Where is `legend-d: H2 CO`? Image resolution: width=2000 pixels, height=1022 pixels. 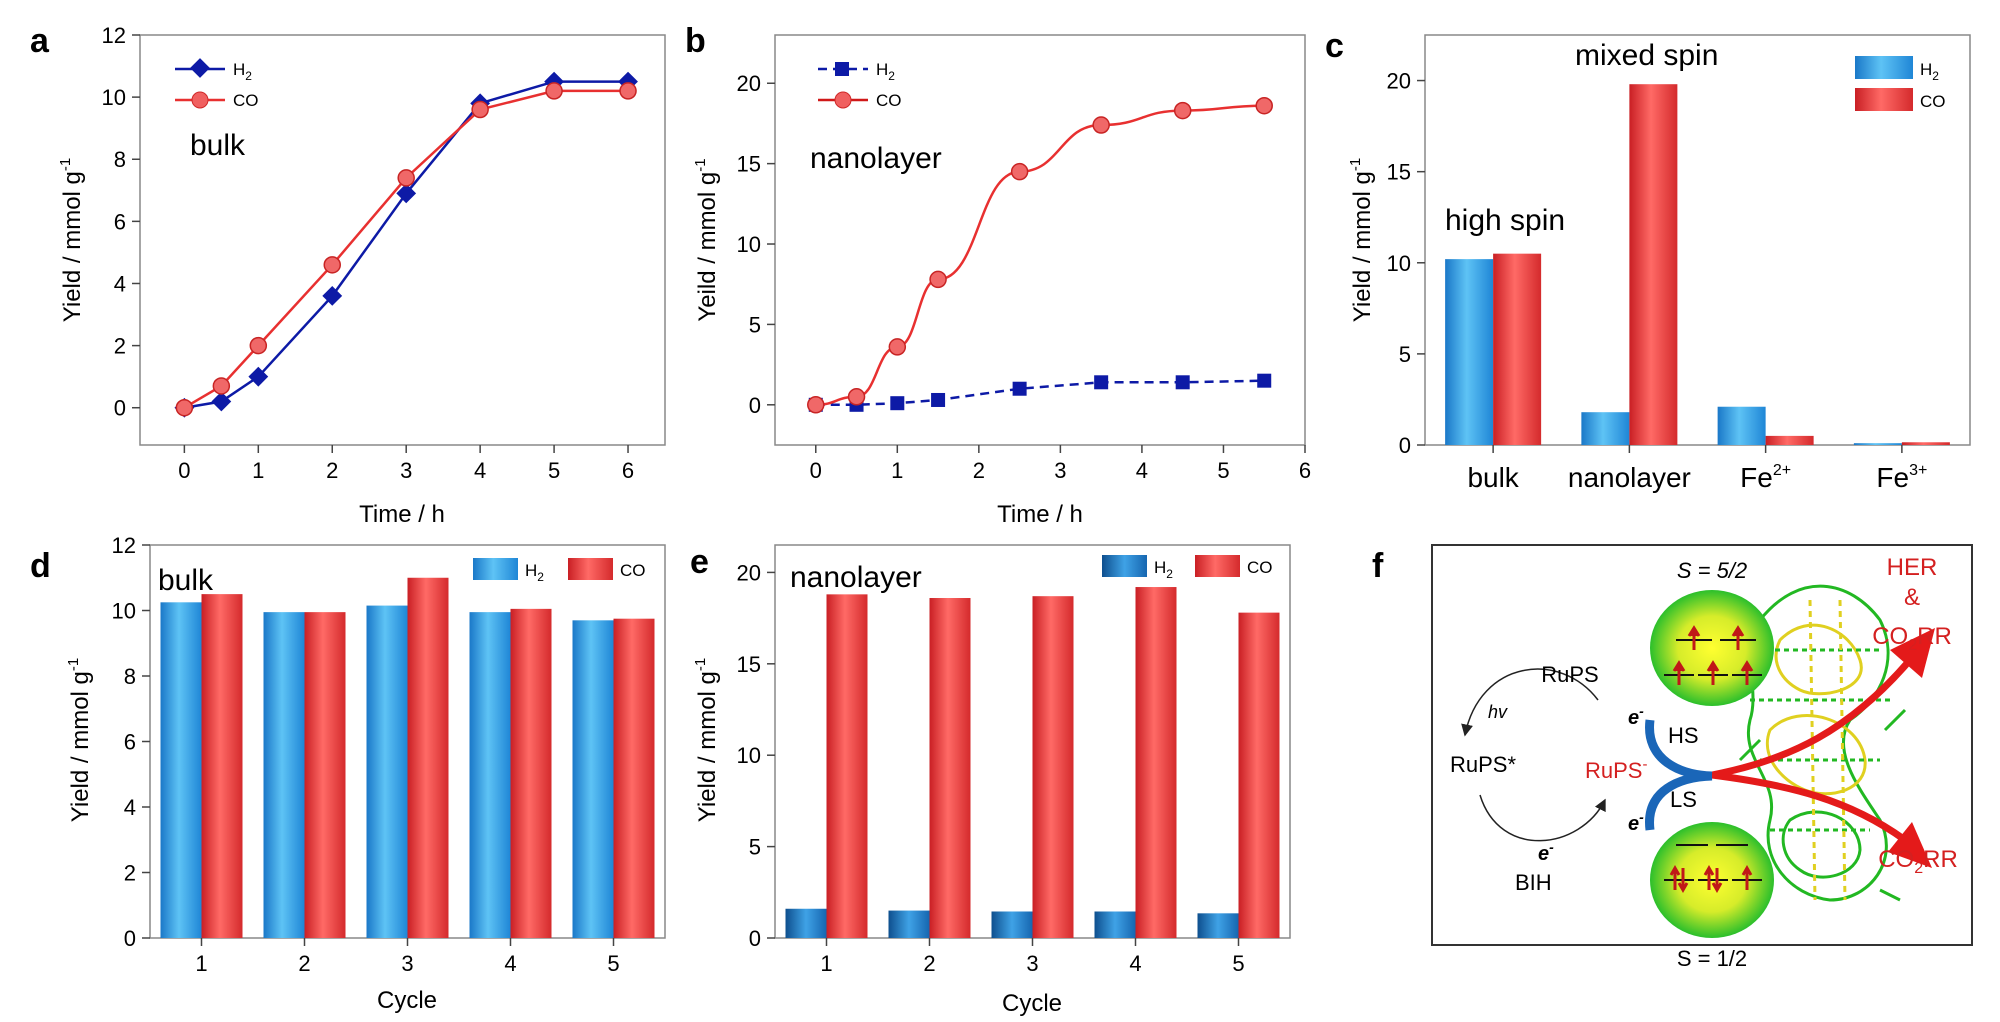
legend-d: H2 CO is located at coordinates (559, 571).